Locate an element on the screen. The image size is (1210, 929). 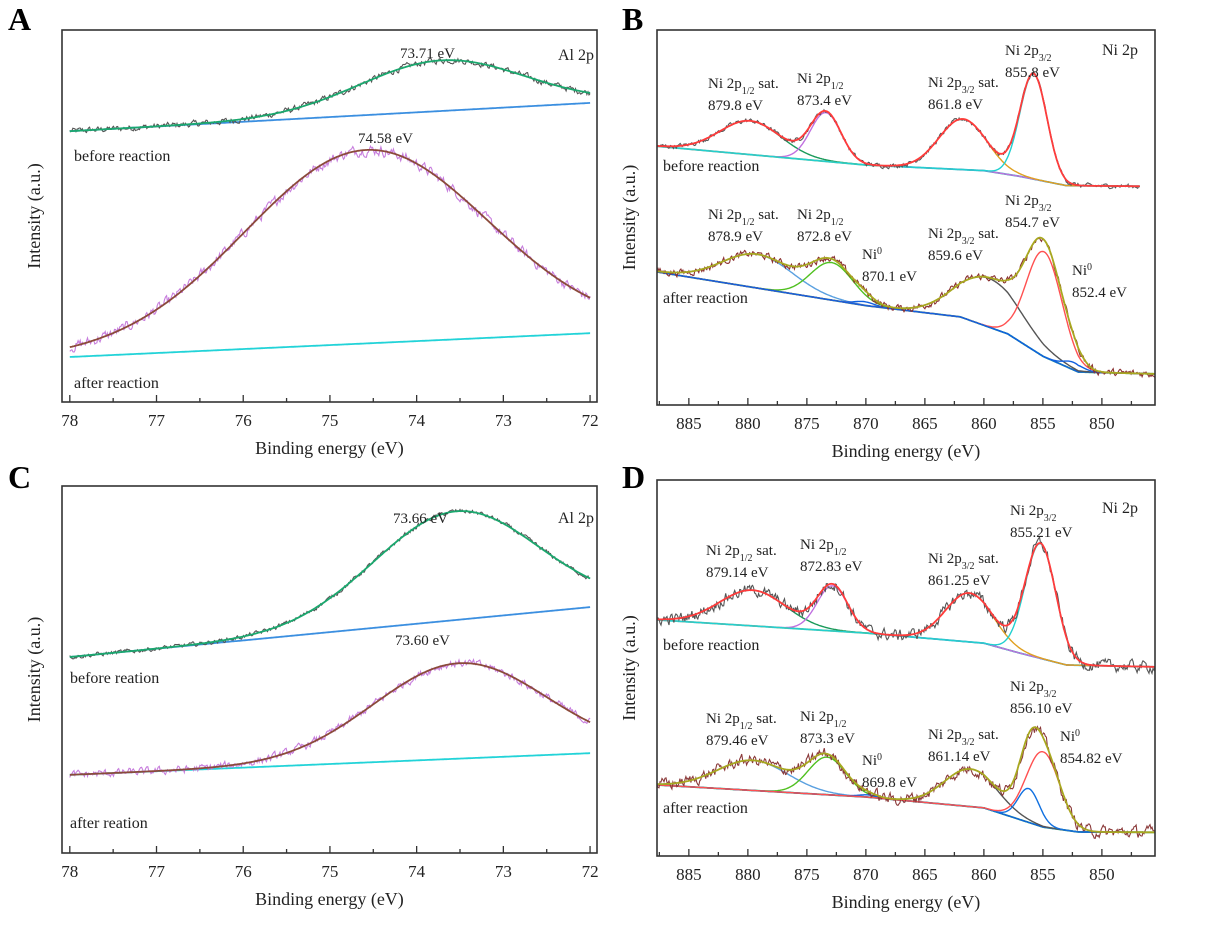
panel-letter: B is located at coordinates (632, 19).